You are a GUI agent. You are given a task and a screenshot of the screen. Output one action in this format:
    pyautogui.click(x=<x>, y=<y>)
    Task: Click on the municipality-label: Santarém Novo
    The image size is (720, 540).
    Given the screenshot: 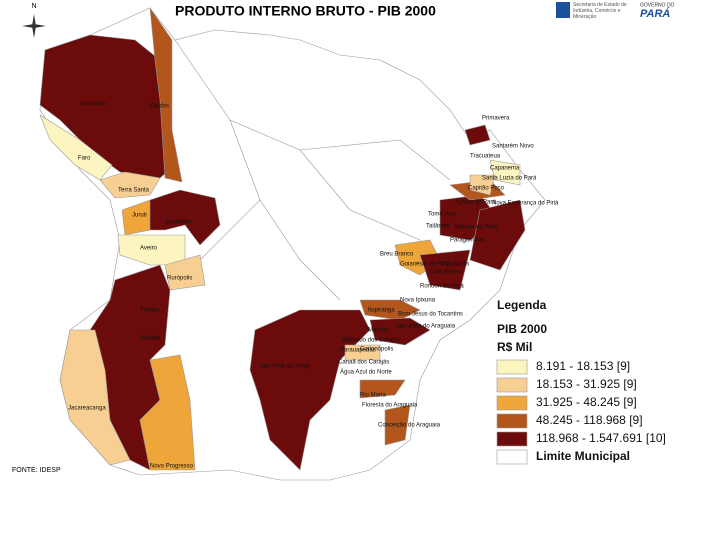 What is the action you would take?
    pyautogui.click(x=513, y=147)
    